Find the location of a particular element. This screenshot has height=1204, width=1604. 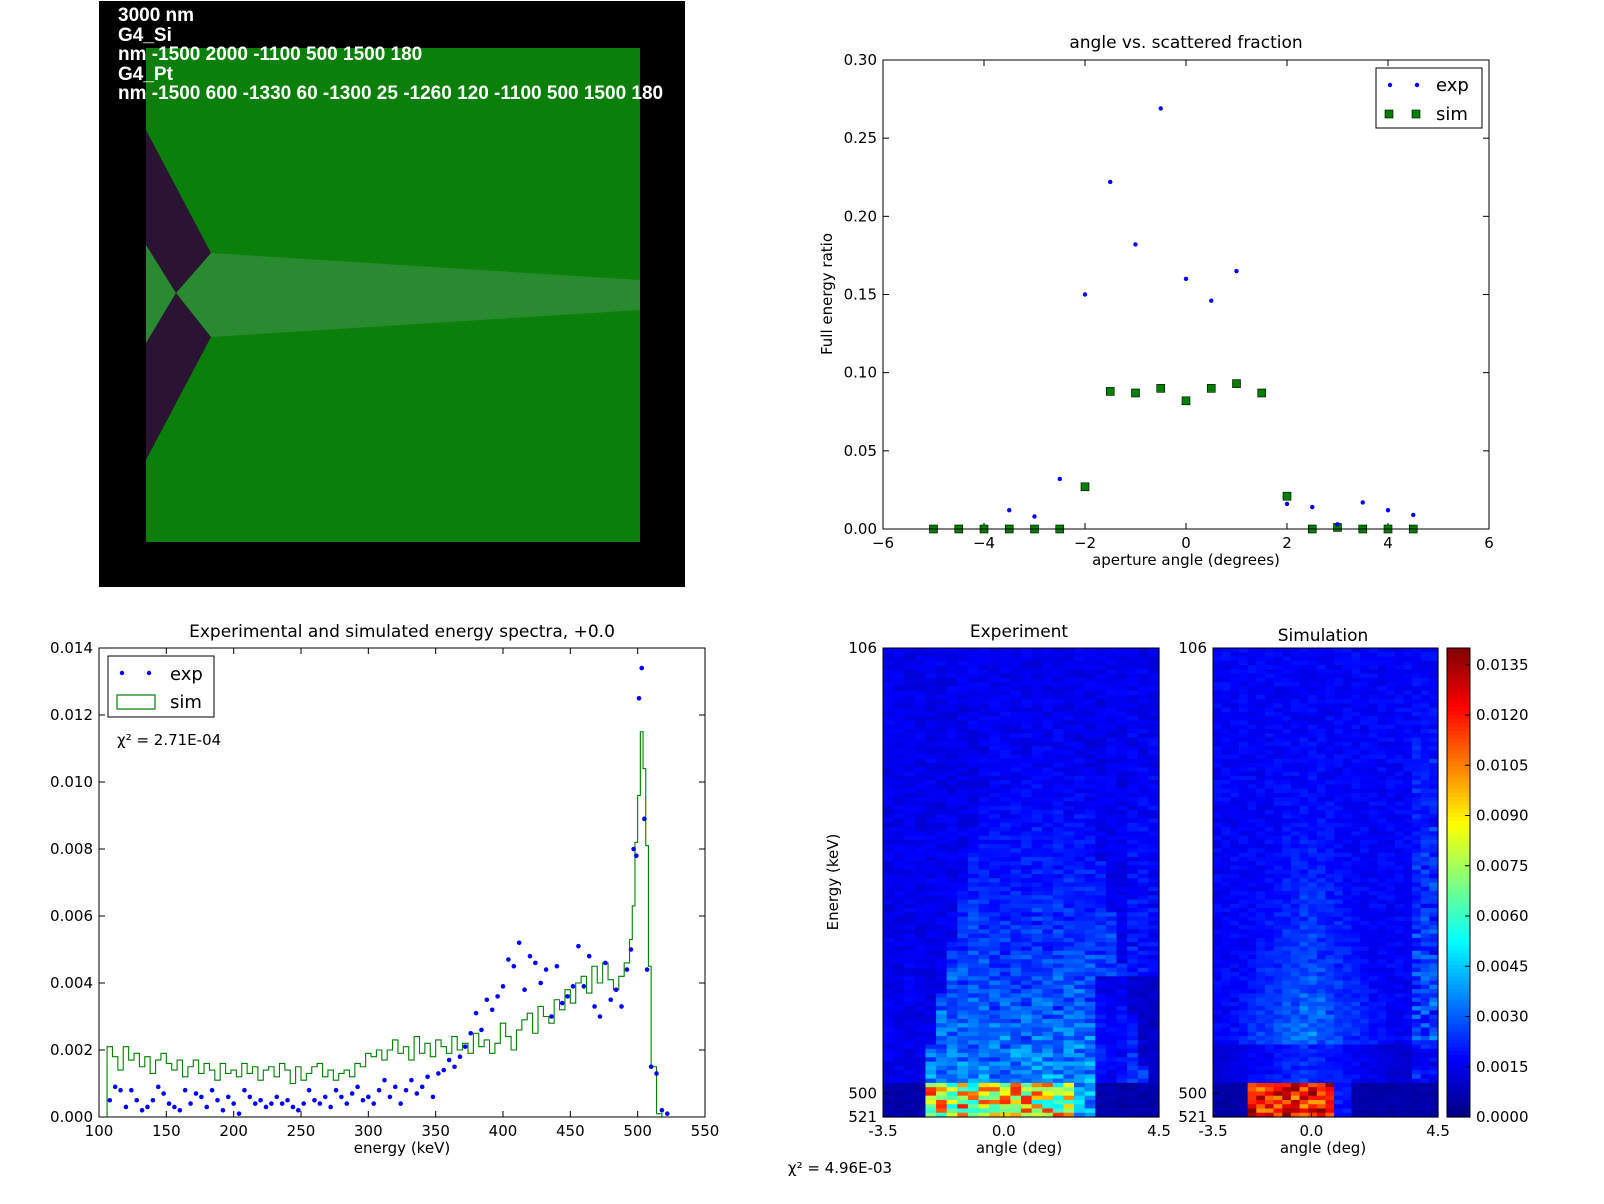

scatter-ytick-label: 0.30 is located at coordinates (860, 60).